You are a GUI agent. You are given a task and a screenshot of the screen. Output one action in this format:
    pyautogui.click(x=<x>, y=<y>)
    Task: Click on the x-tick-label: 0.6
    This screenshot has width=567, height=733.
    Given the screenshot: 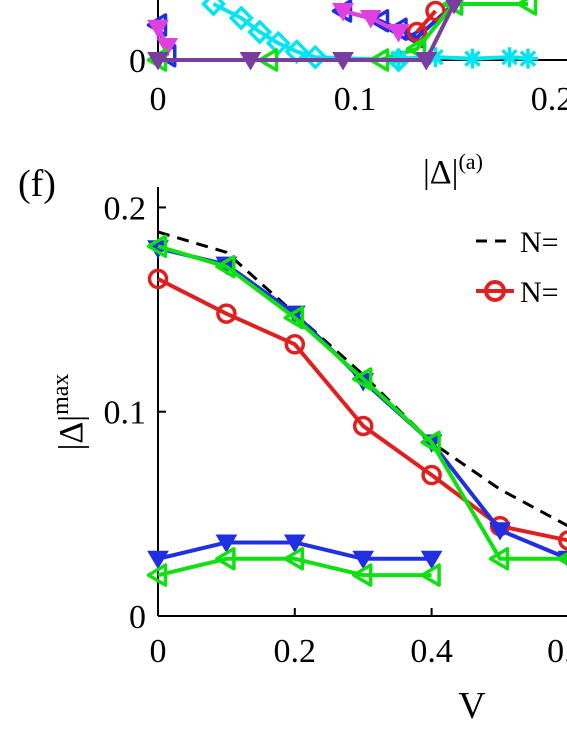 What is the action you would take?
    pyautogui.click(x=557, y=651)
    